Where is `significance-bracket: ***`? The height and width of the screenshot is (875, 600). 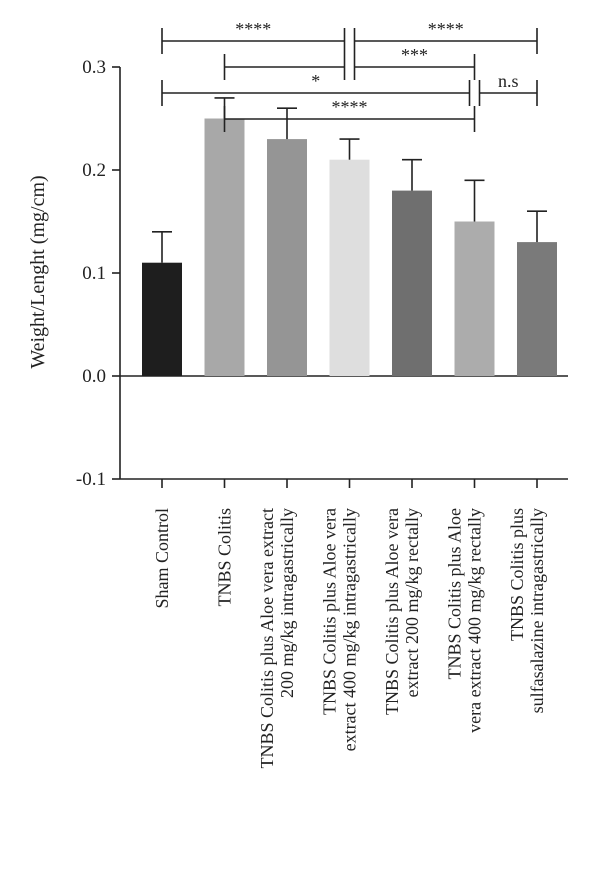
significance-bracket: *** is located at coordinates (414, 62).